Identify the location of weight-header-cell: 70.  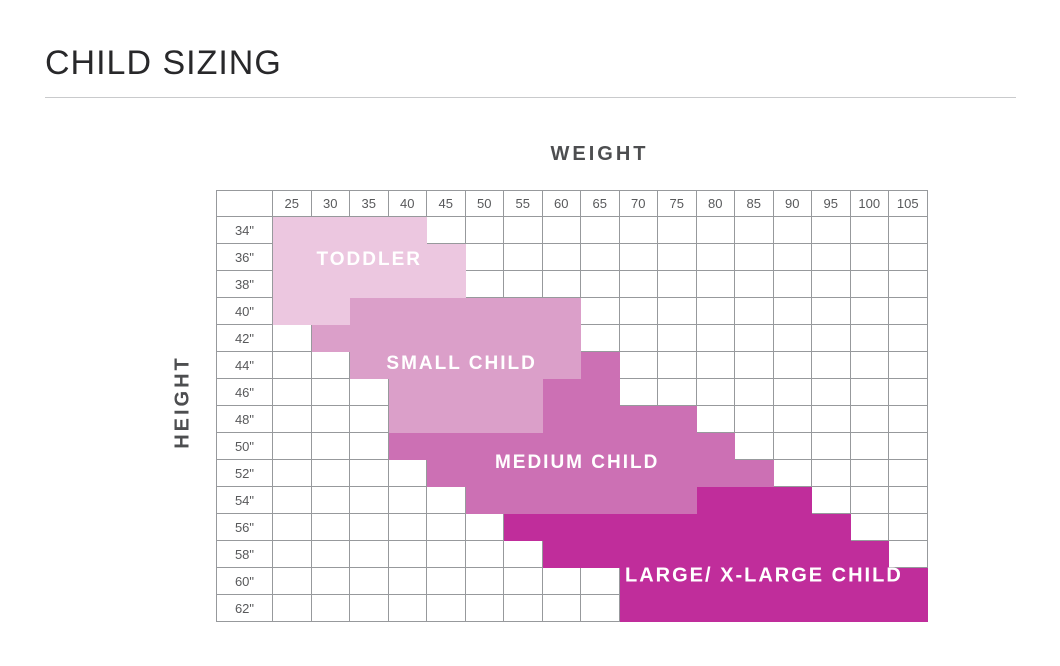
(638, 204).